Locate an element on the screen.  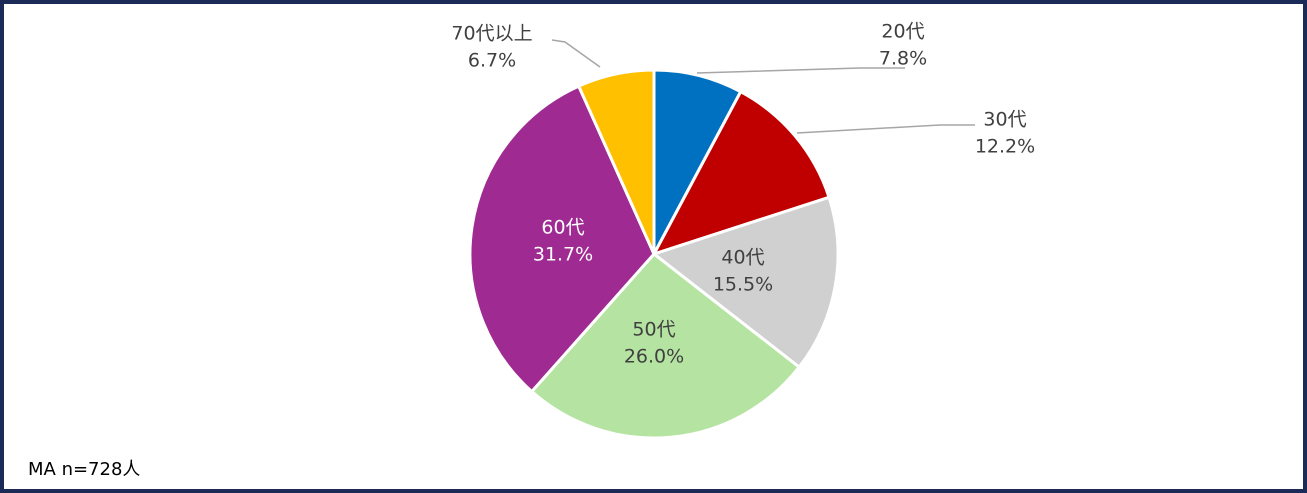
category-label: 30代 is located at coordinates (1004, 120).